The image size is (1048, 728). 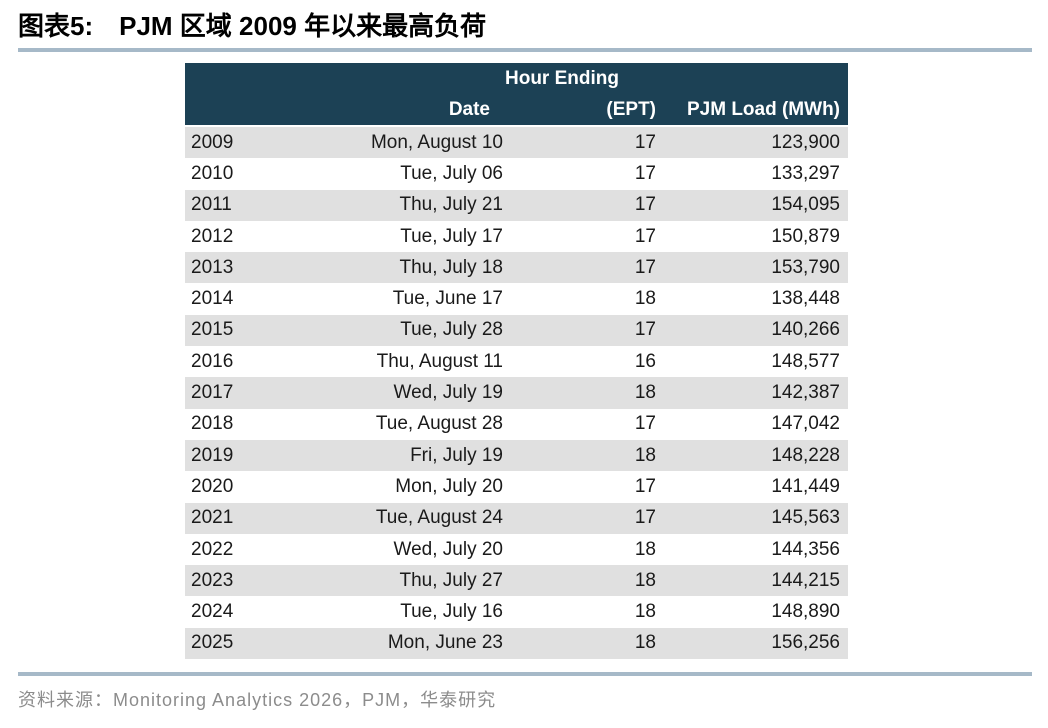 What do you see at coordinates (303, 26) in the screenshot?
I see `figure-title-text: PJM 区域 2009 年以来最高负荷` at bounding box center [303, 26].